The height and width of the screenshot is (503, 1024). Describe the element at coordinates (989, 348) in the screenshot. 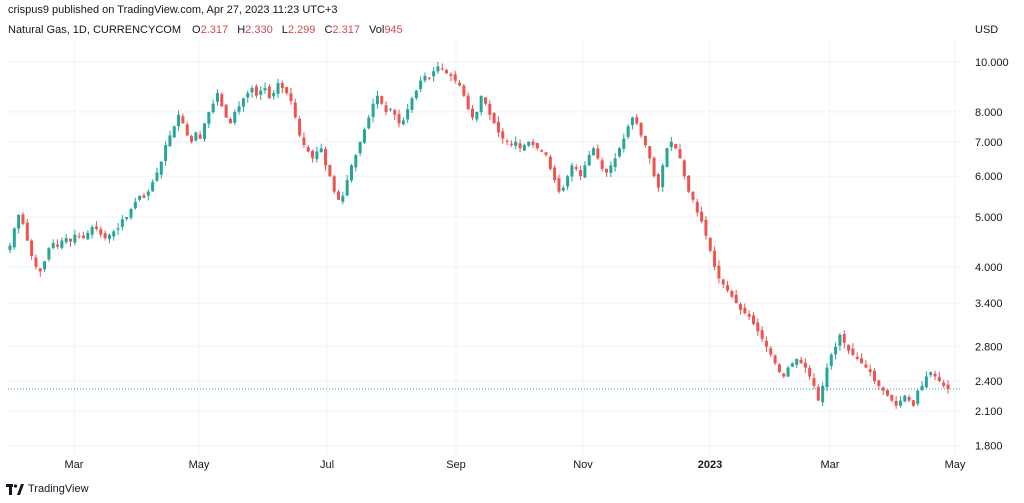

I see `y-tick-label: 2.800` at that location.